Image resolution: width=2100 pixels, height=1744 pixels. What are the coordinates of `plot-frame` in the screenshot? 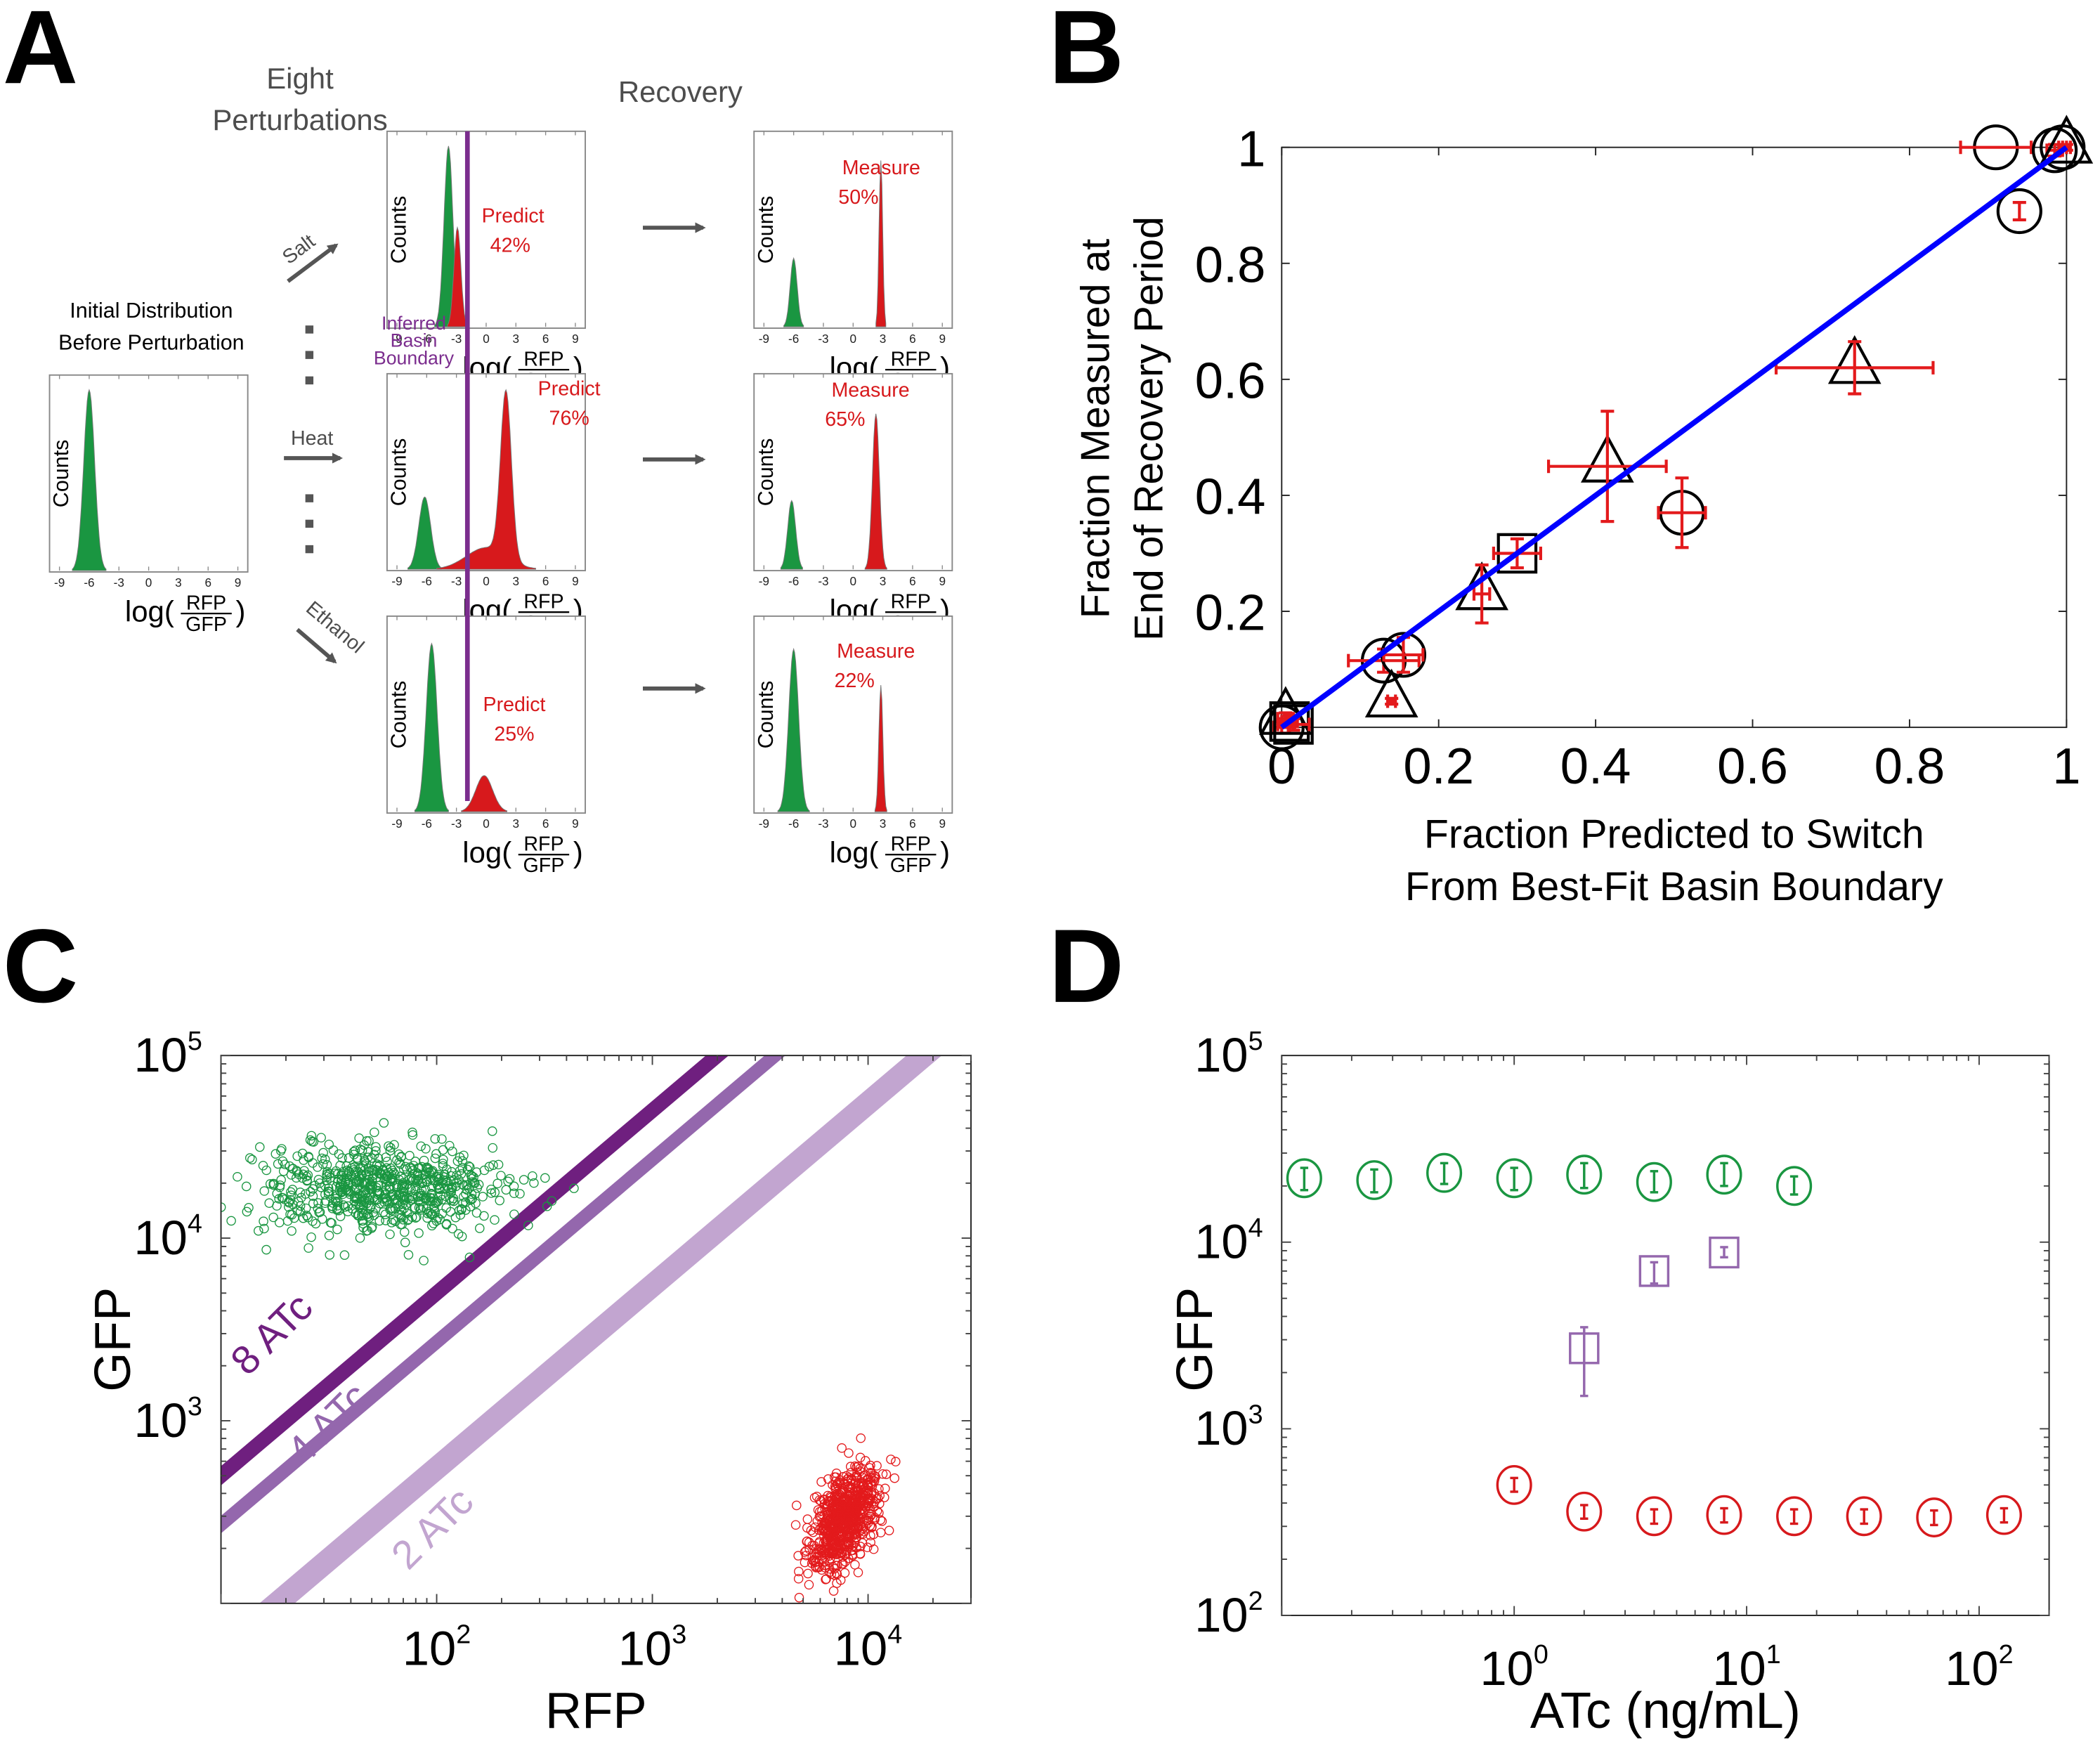 It's located at (596, 1330).